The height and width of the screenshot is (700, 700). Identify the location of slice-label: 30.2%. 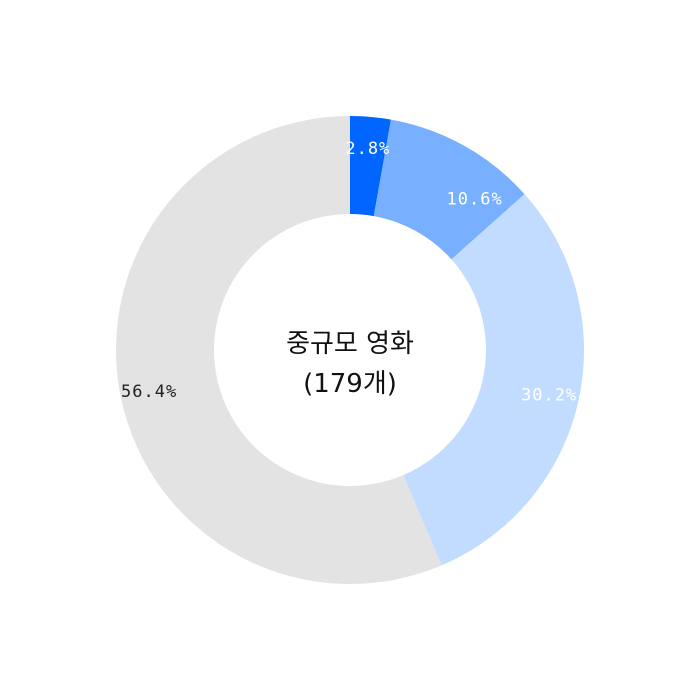
(549, 396).